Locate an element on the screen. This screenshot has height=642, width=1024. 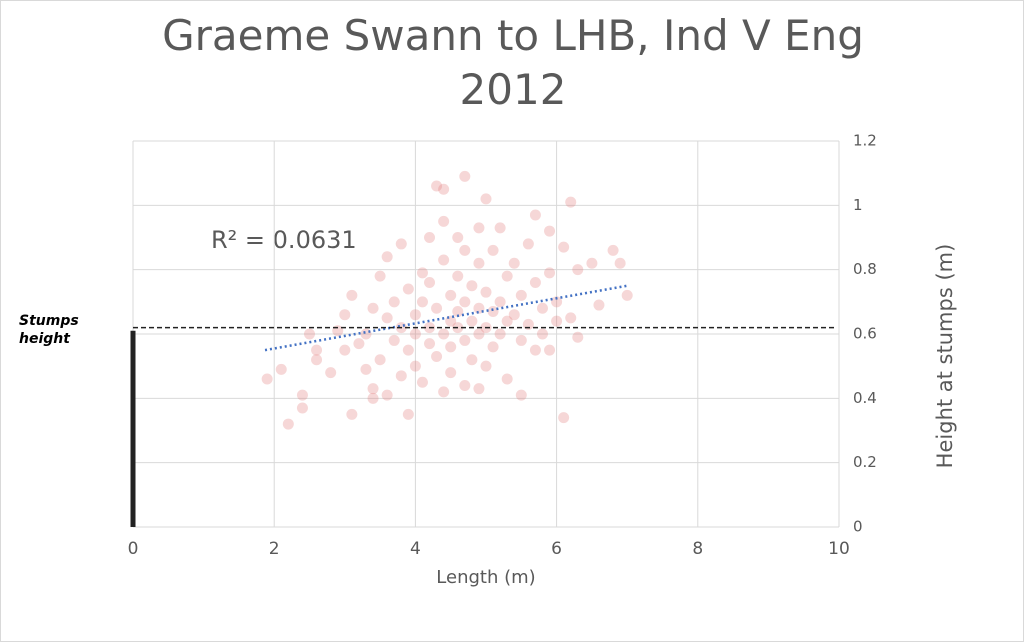
stumps-label: Stumps is located at coordinates (49, 321).